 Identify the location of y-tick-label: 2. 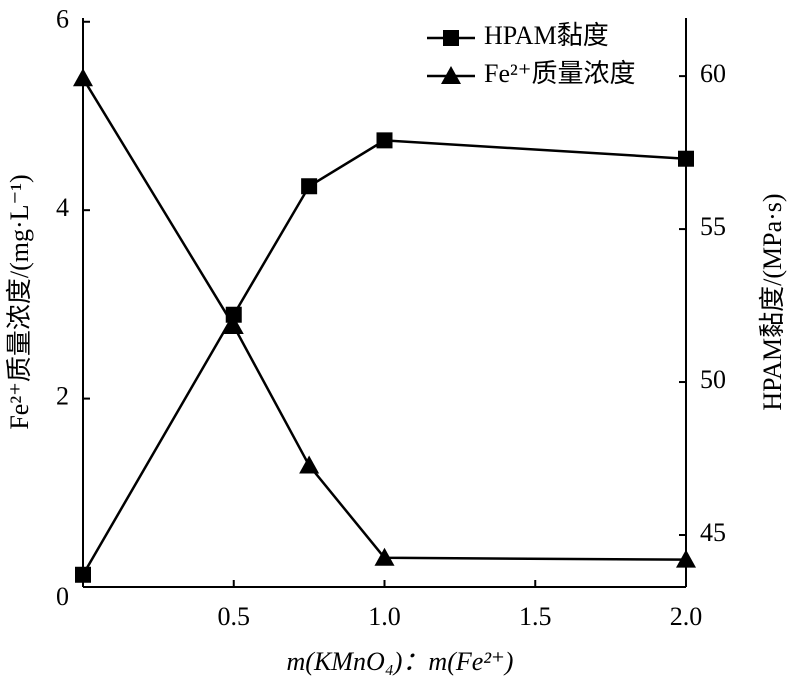
(62, 396).